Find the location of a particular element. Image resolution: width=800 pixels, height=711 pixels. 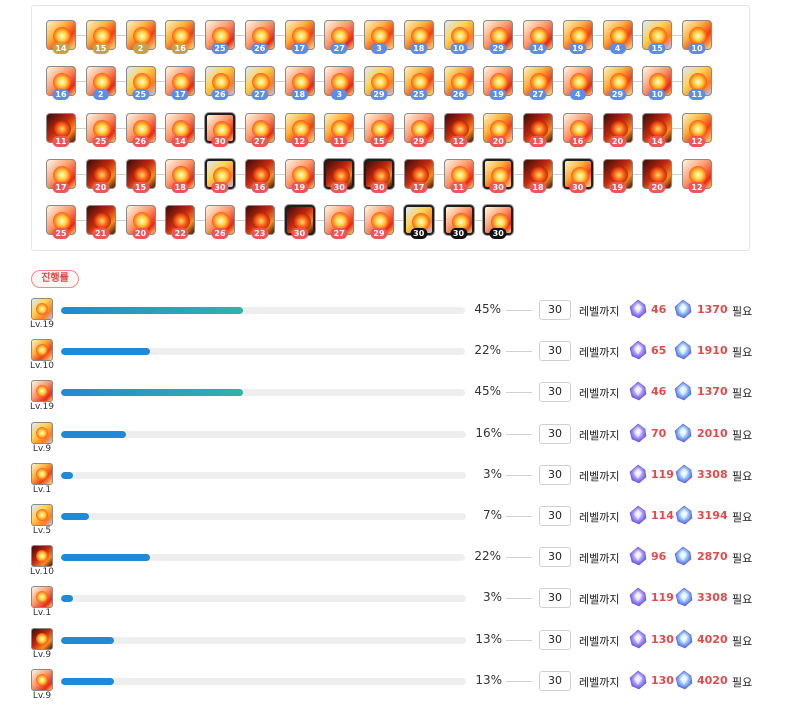

flame-burst-icon is located at coordinates (42, 309).